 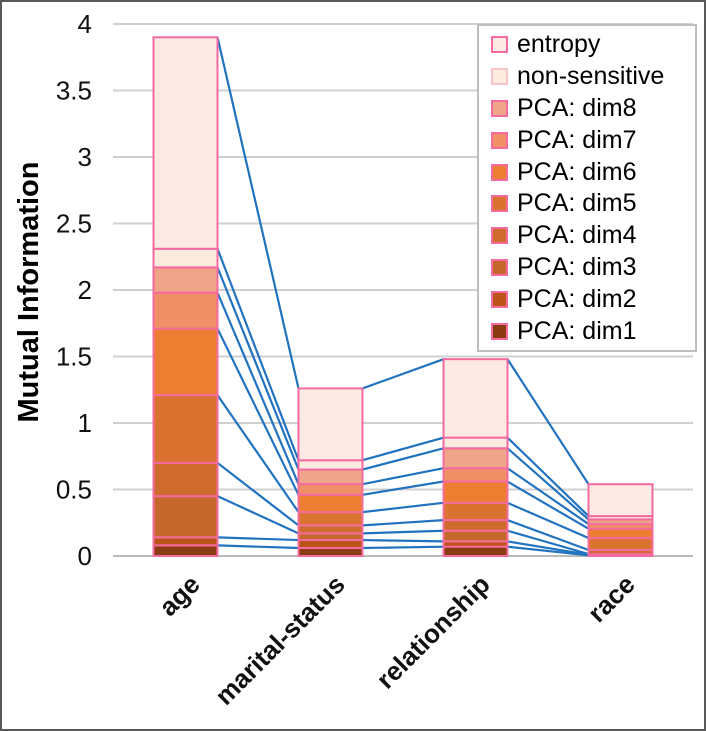 I want to click on y-tick-label: 0.5, so click(x=74, y=490).